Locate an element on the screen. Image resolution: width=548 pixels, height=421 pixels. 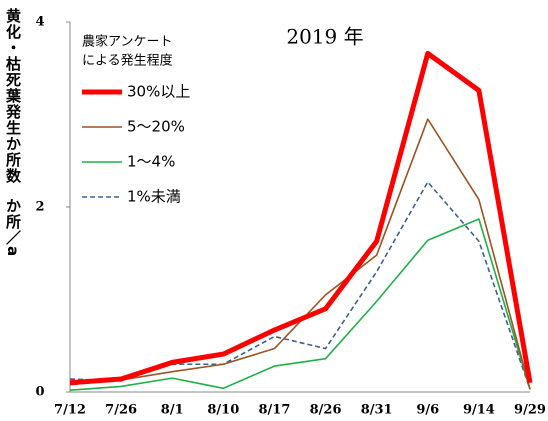
legend-title: による発生程度 is located at coordinates (127, 61).